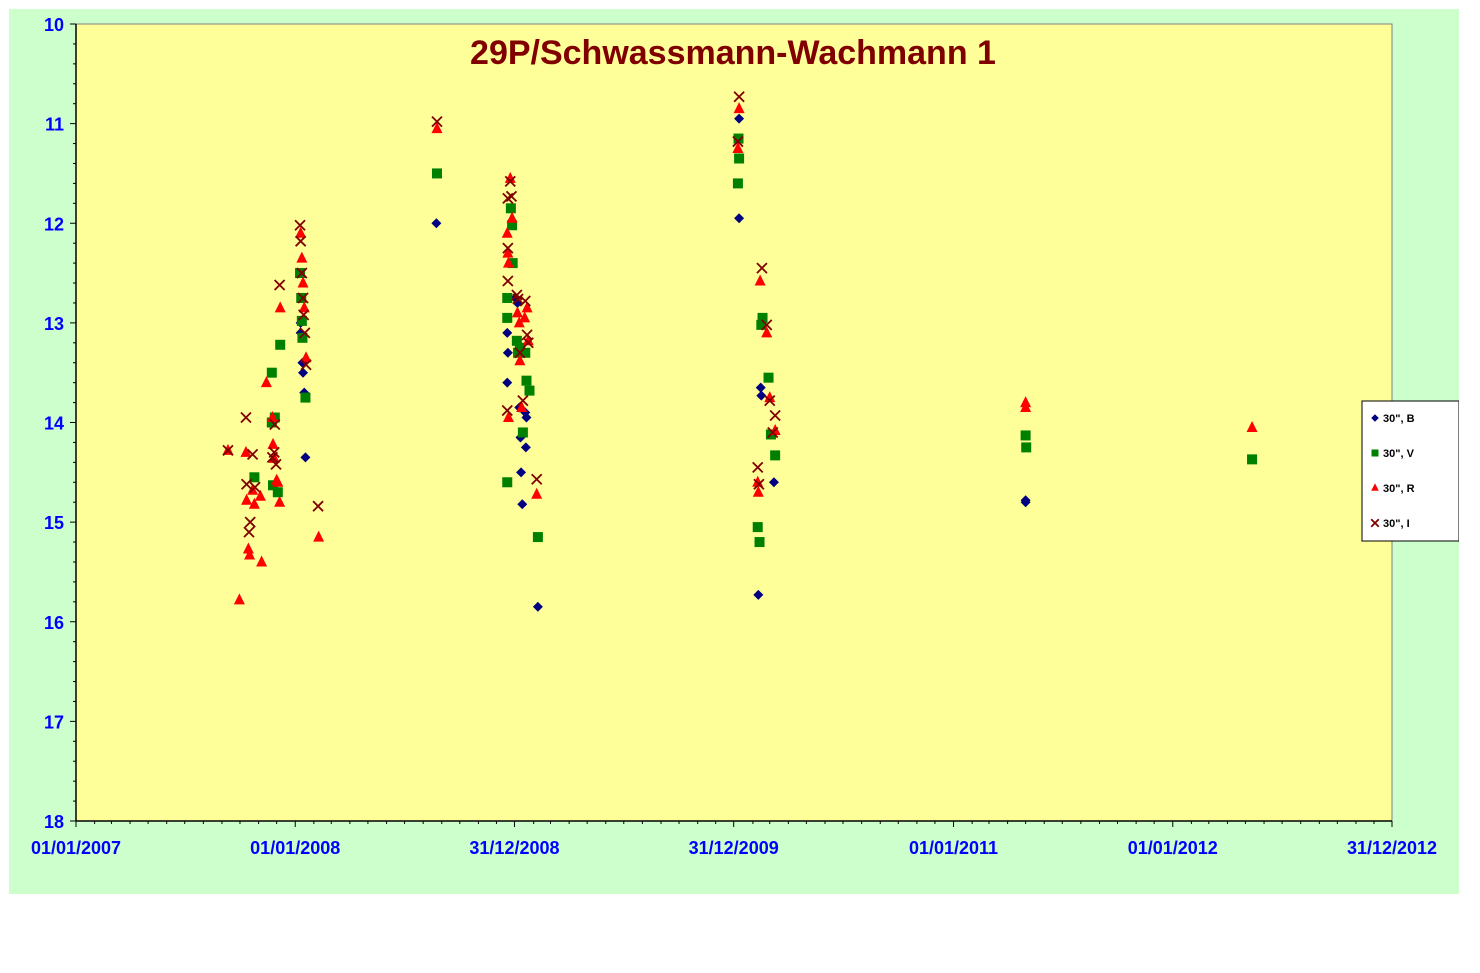 The height and width of the screenshot is (973, 1480). What do you see at coordinates (1399, 489) in the screenshot?
I see `legend-label: 30", R` at bounding box center [1399, 489].